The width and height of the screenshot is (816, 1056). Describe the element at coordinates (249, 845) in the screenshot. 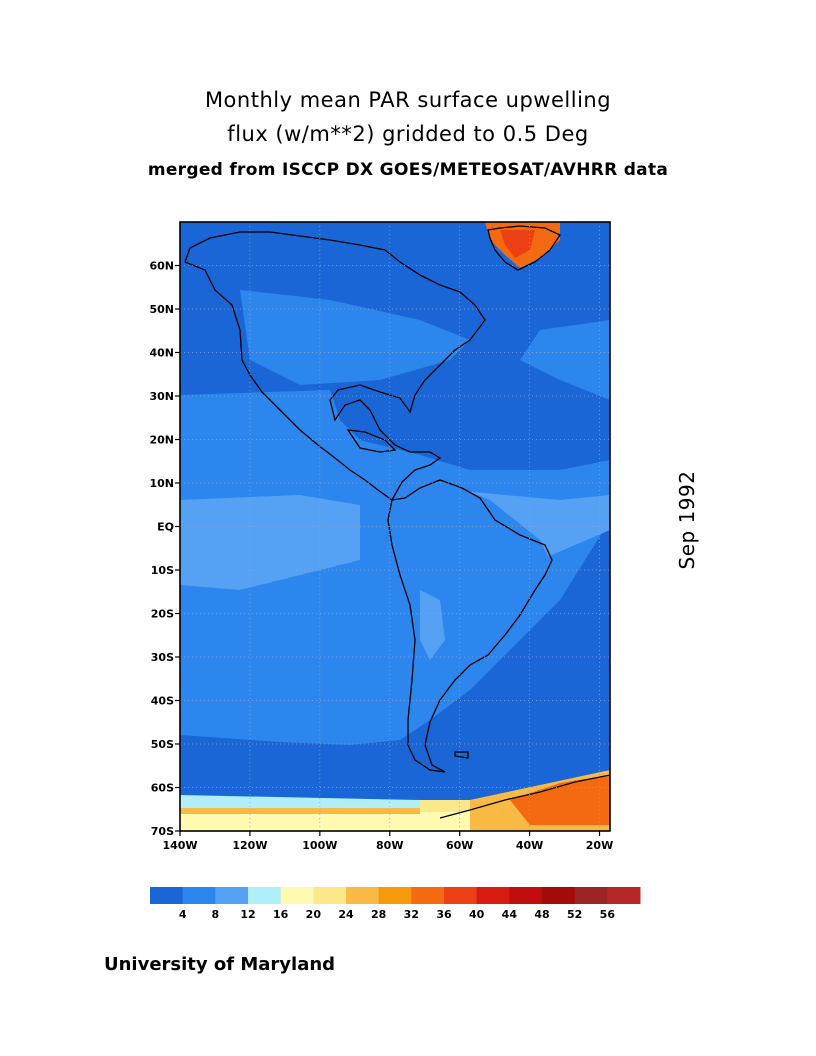

I see `lon-tick-label: 120W` at that location.